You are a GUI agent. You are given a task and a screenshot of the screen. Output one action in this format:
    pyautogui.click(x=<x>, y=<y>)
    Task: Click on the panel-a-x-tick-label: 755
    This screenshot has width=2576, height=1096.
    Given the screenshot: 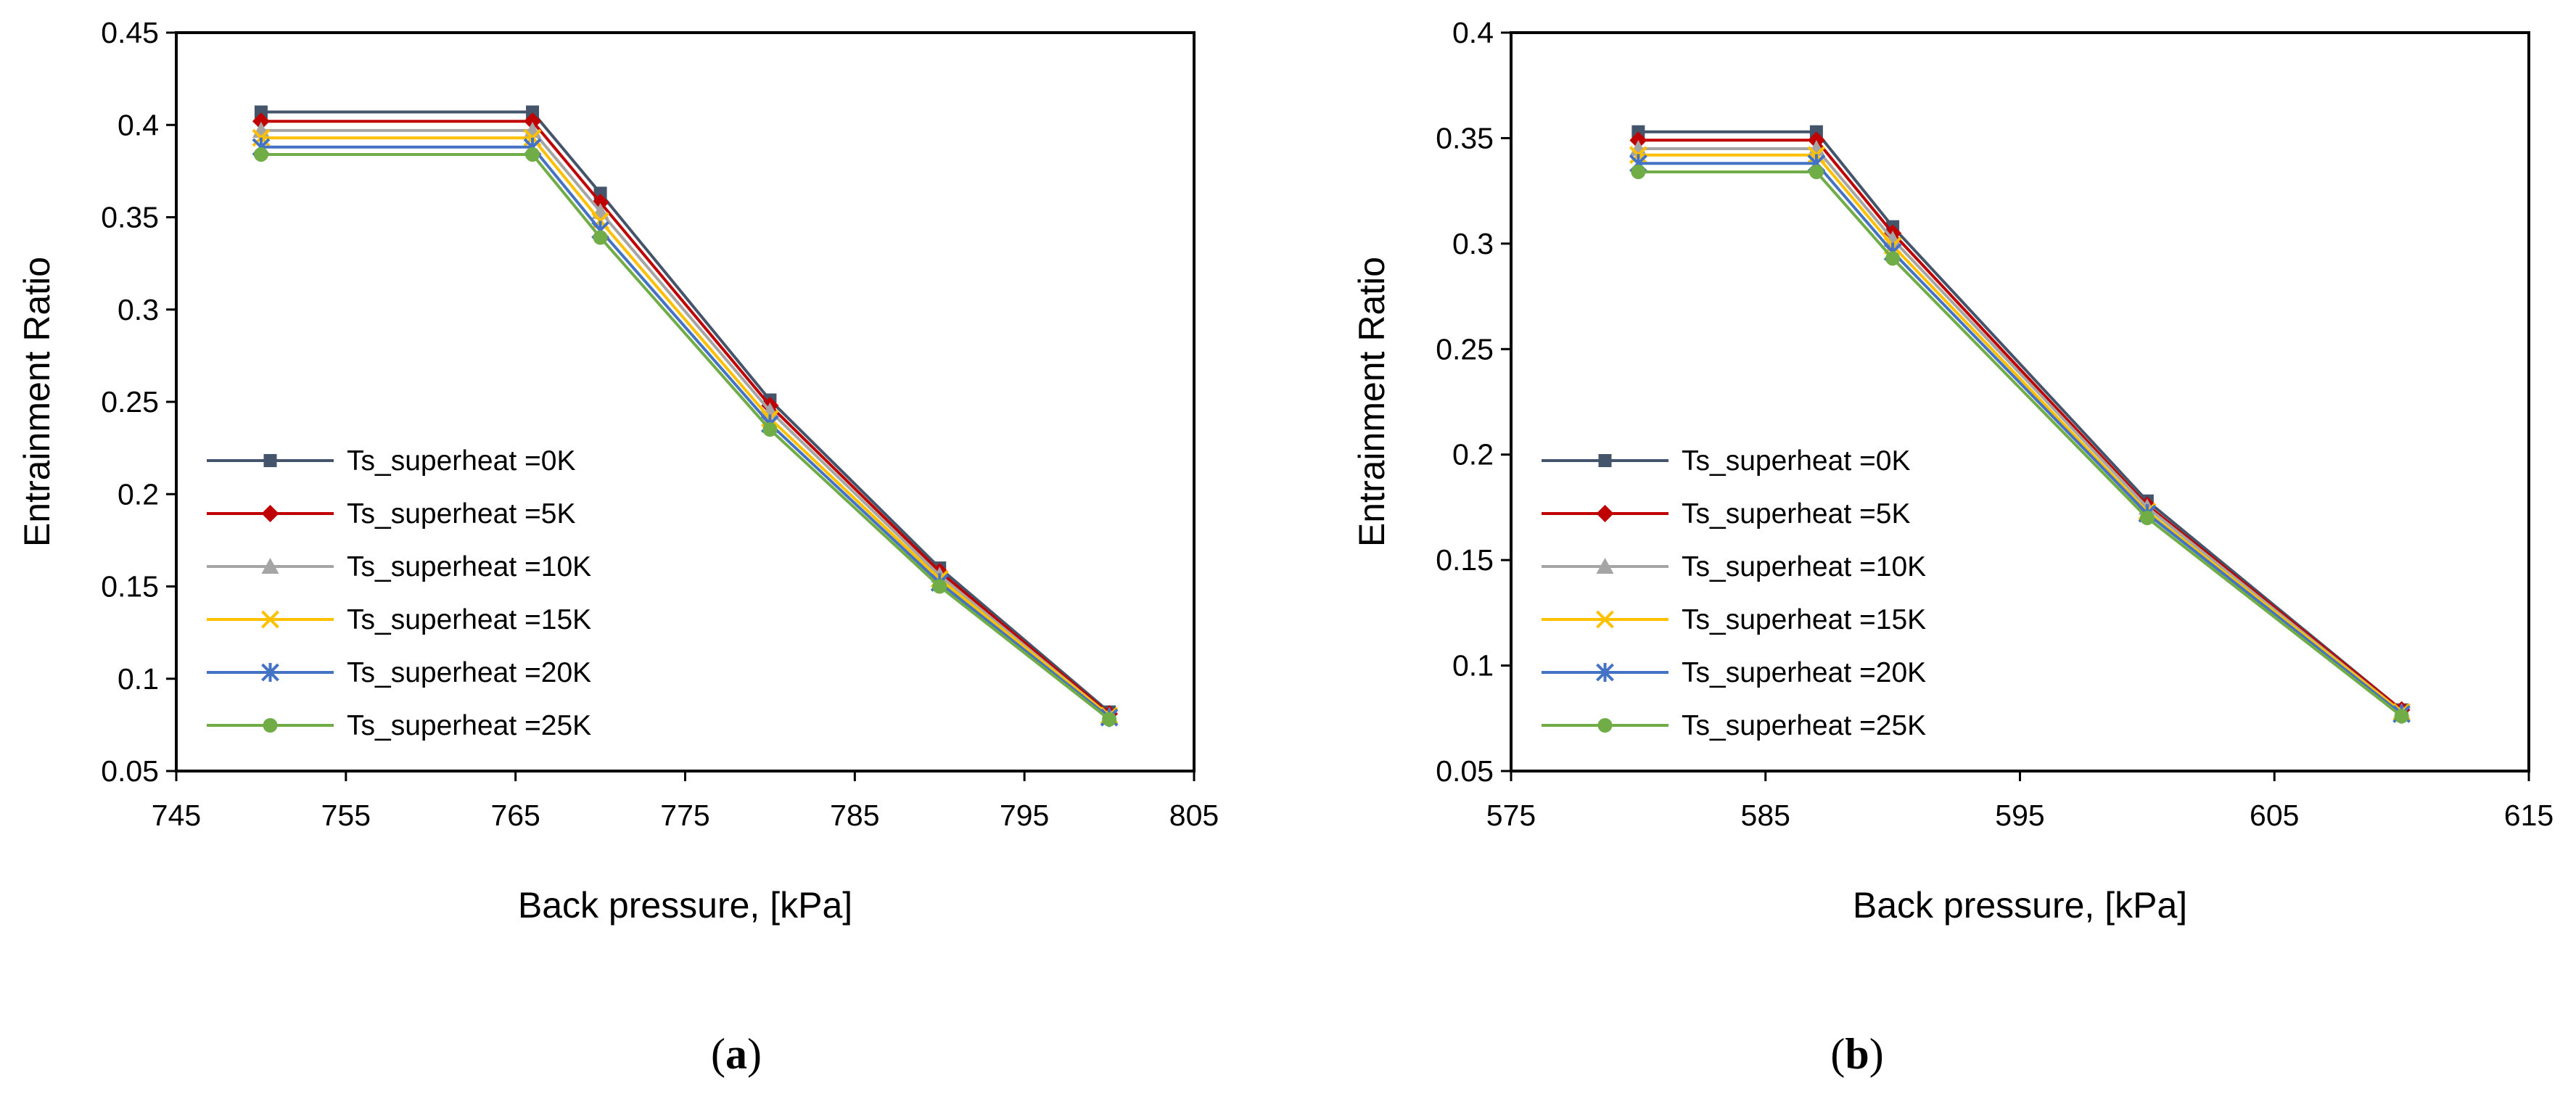 What is the action you would take?
    pyautogui.click(x=346, y=815)
    